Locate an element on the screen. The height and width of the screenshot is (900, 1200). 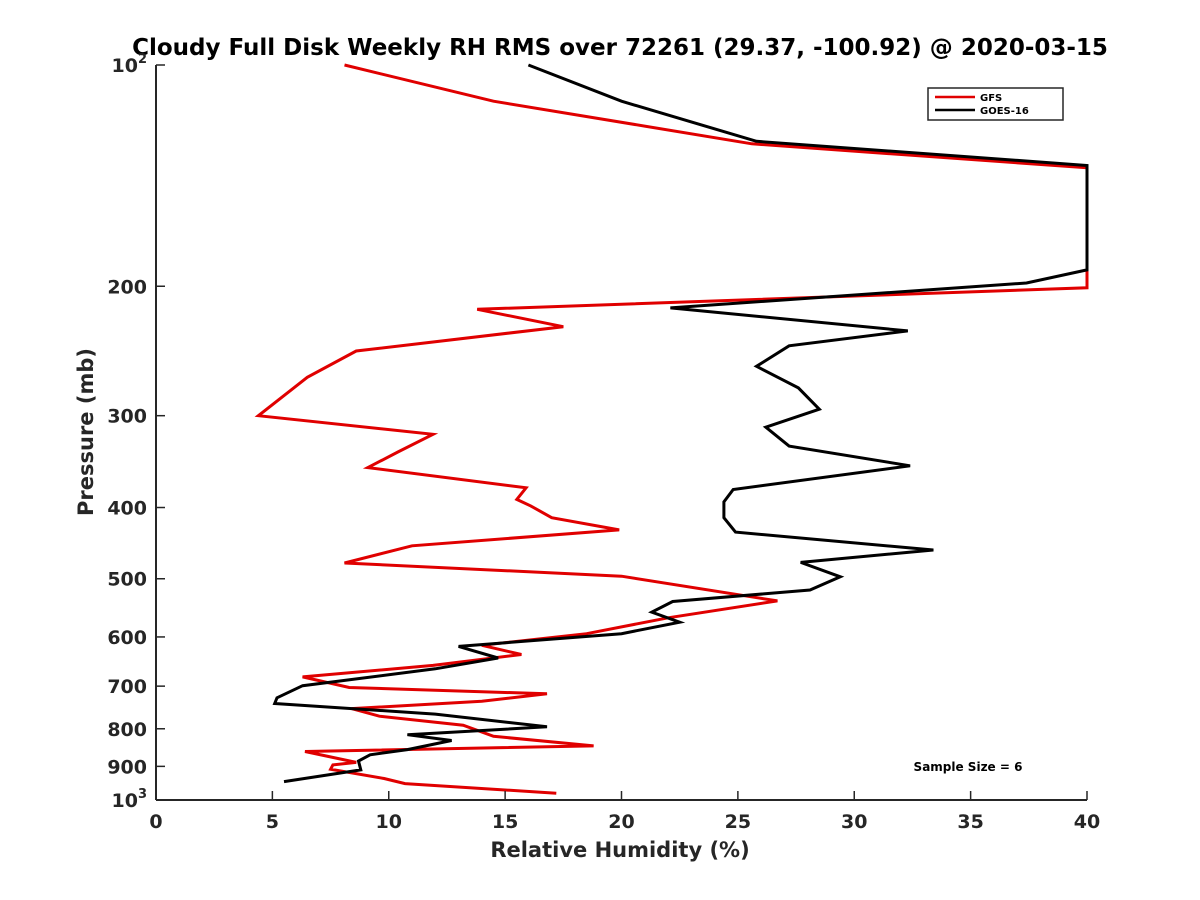
sample-size-annotation: Sample Size = 6 is located at coordinates (968, 767).